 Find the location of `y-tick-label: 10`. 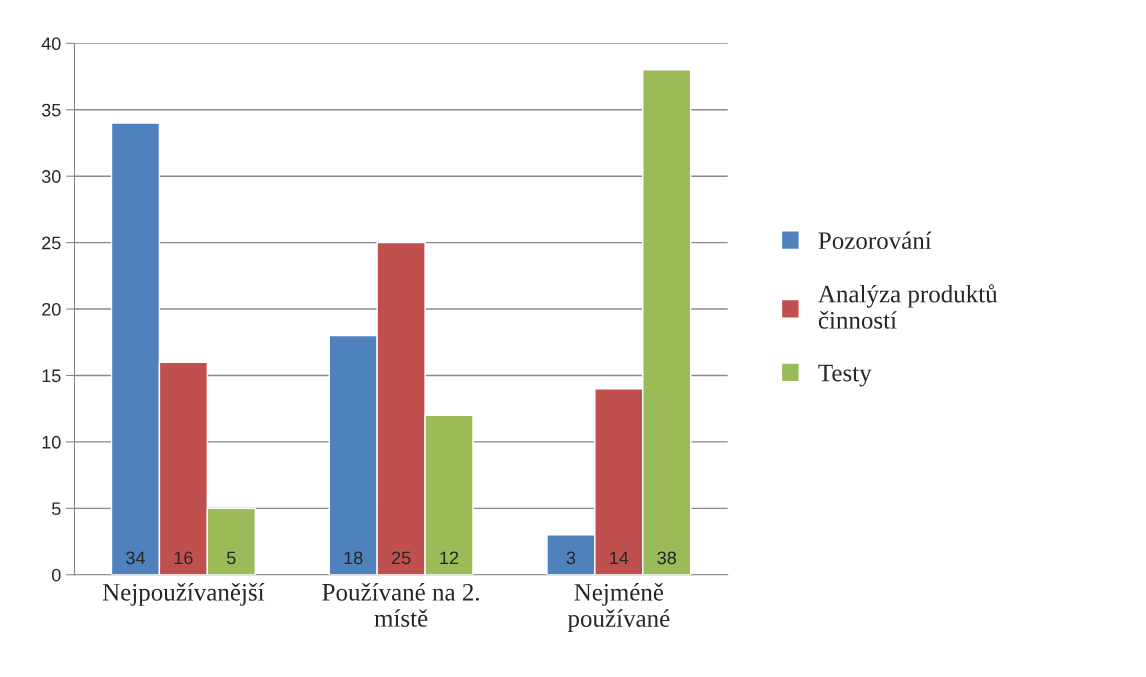

y-tick-label: 10 is located at coordinates (51, 442).